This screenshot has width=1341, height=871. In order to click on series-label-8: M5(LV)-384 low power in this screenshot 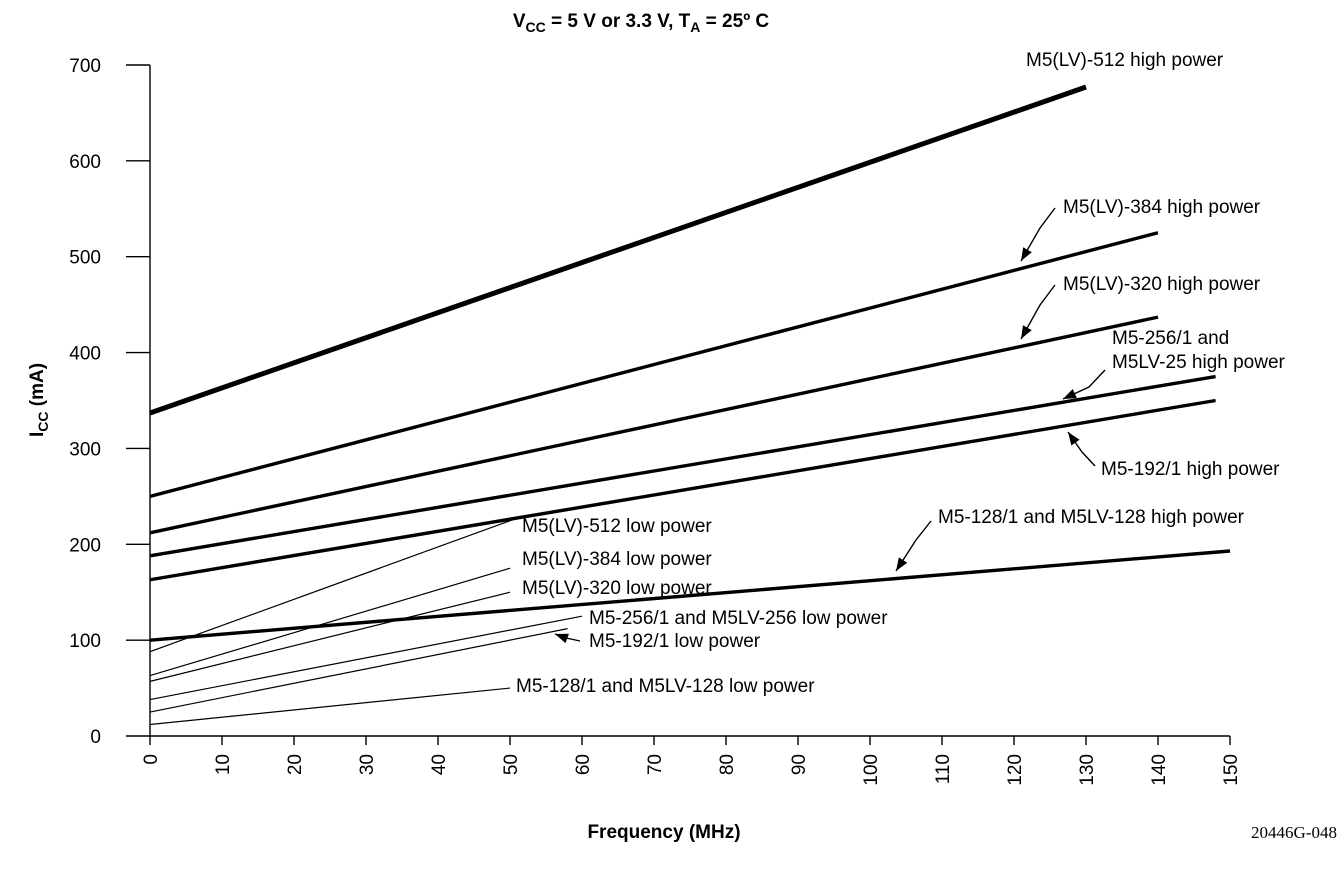, I will do `click(617, 559)`.